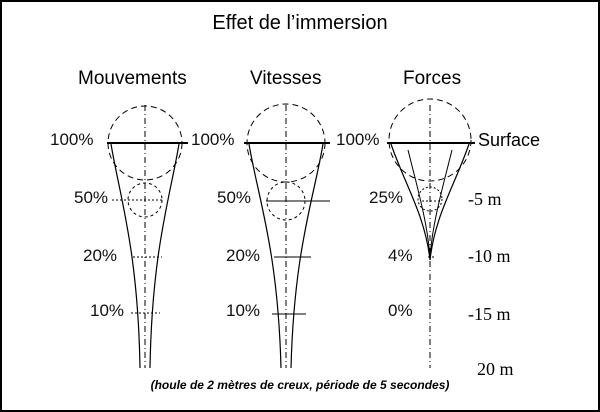 The width and height of the screenshot is (600, 412). What do you see at coordinates (91, 197) in the screenshot?
I see `mouvements-label-5m: 50%` at bounding box center [91, 197].